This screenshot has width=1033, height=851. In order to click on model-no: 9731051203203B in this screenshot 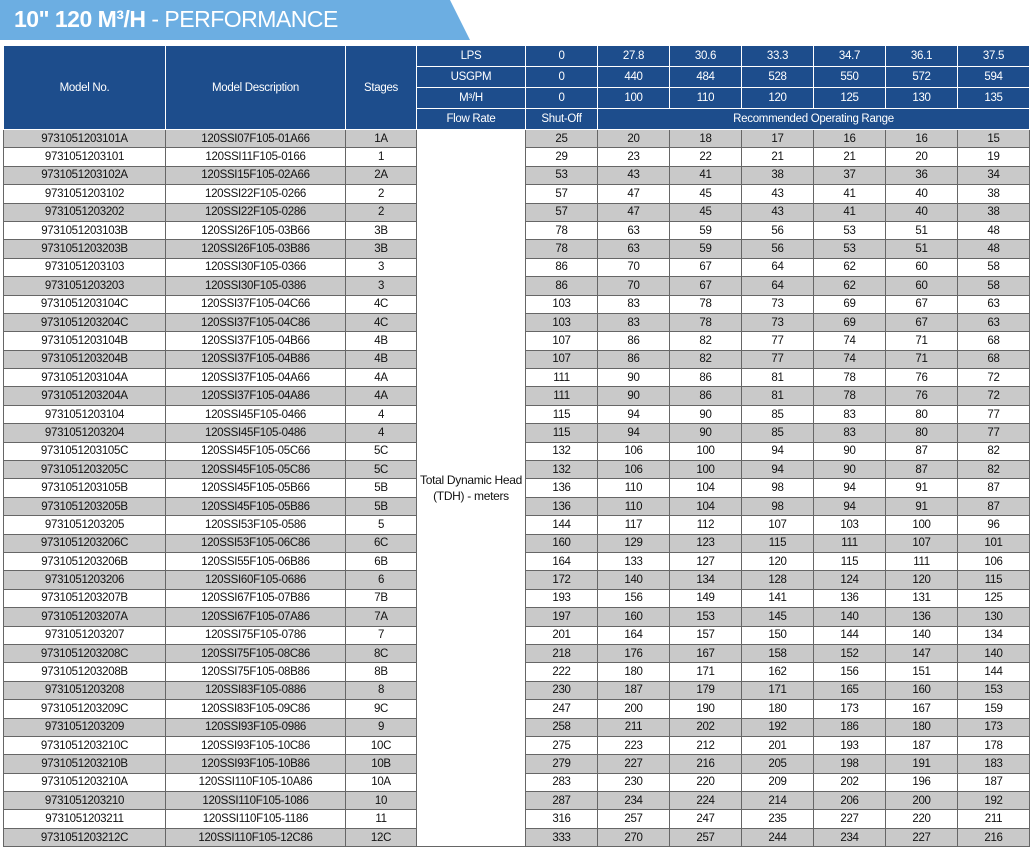, I will do `click(84, 249)`.